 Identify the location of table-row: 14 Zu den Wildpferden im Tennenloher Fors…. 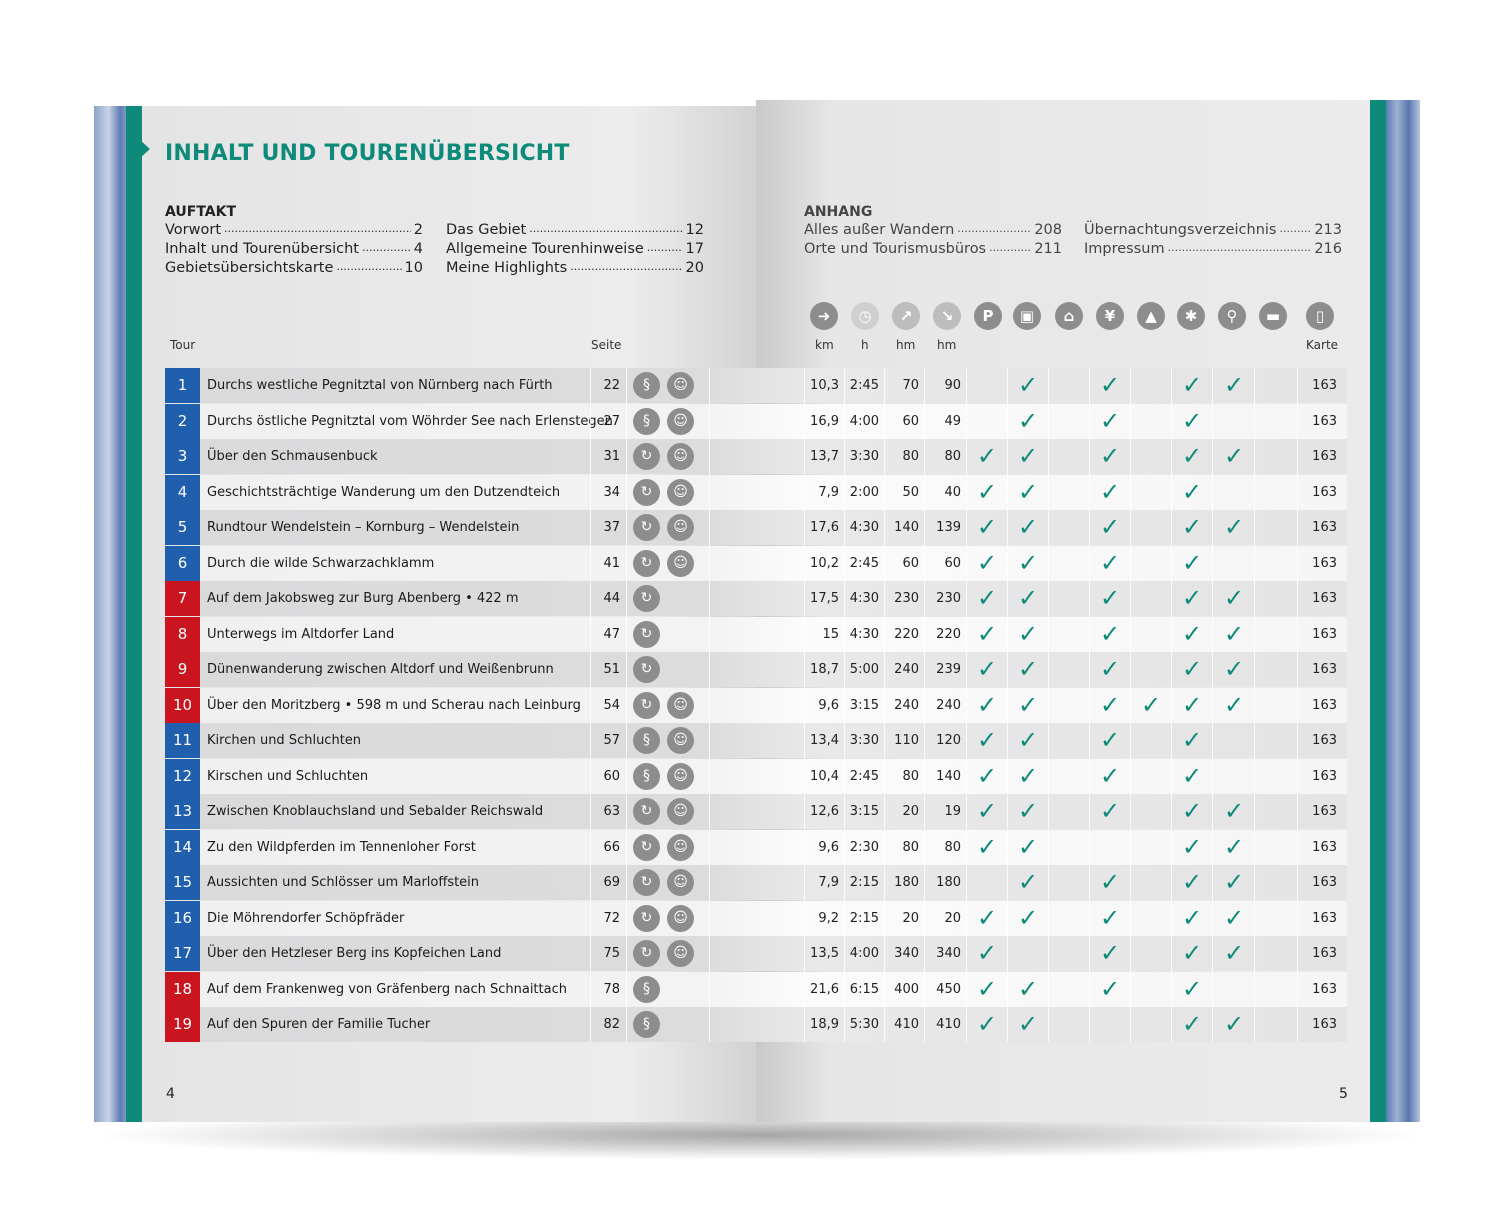
(756, 847).